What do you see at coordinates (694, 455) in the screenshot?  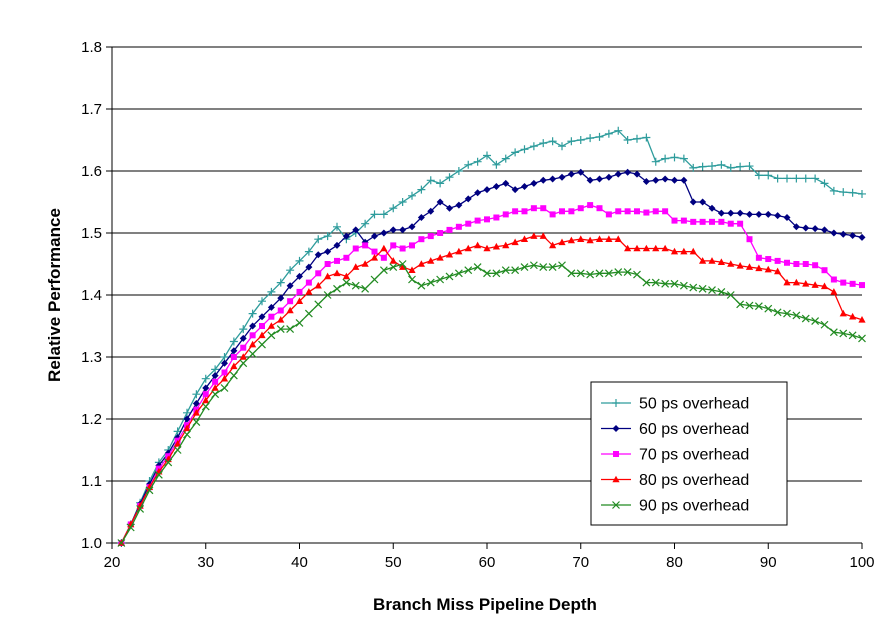 I see `legend-label: 70 ps overhead` at bounding box center [694, 455].